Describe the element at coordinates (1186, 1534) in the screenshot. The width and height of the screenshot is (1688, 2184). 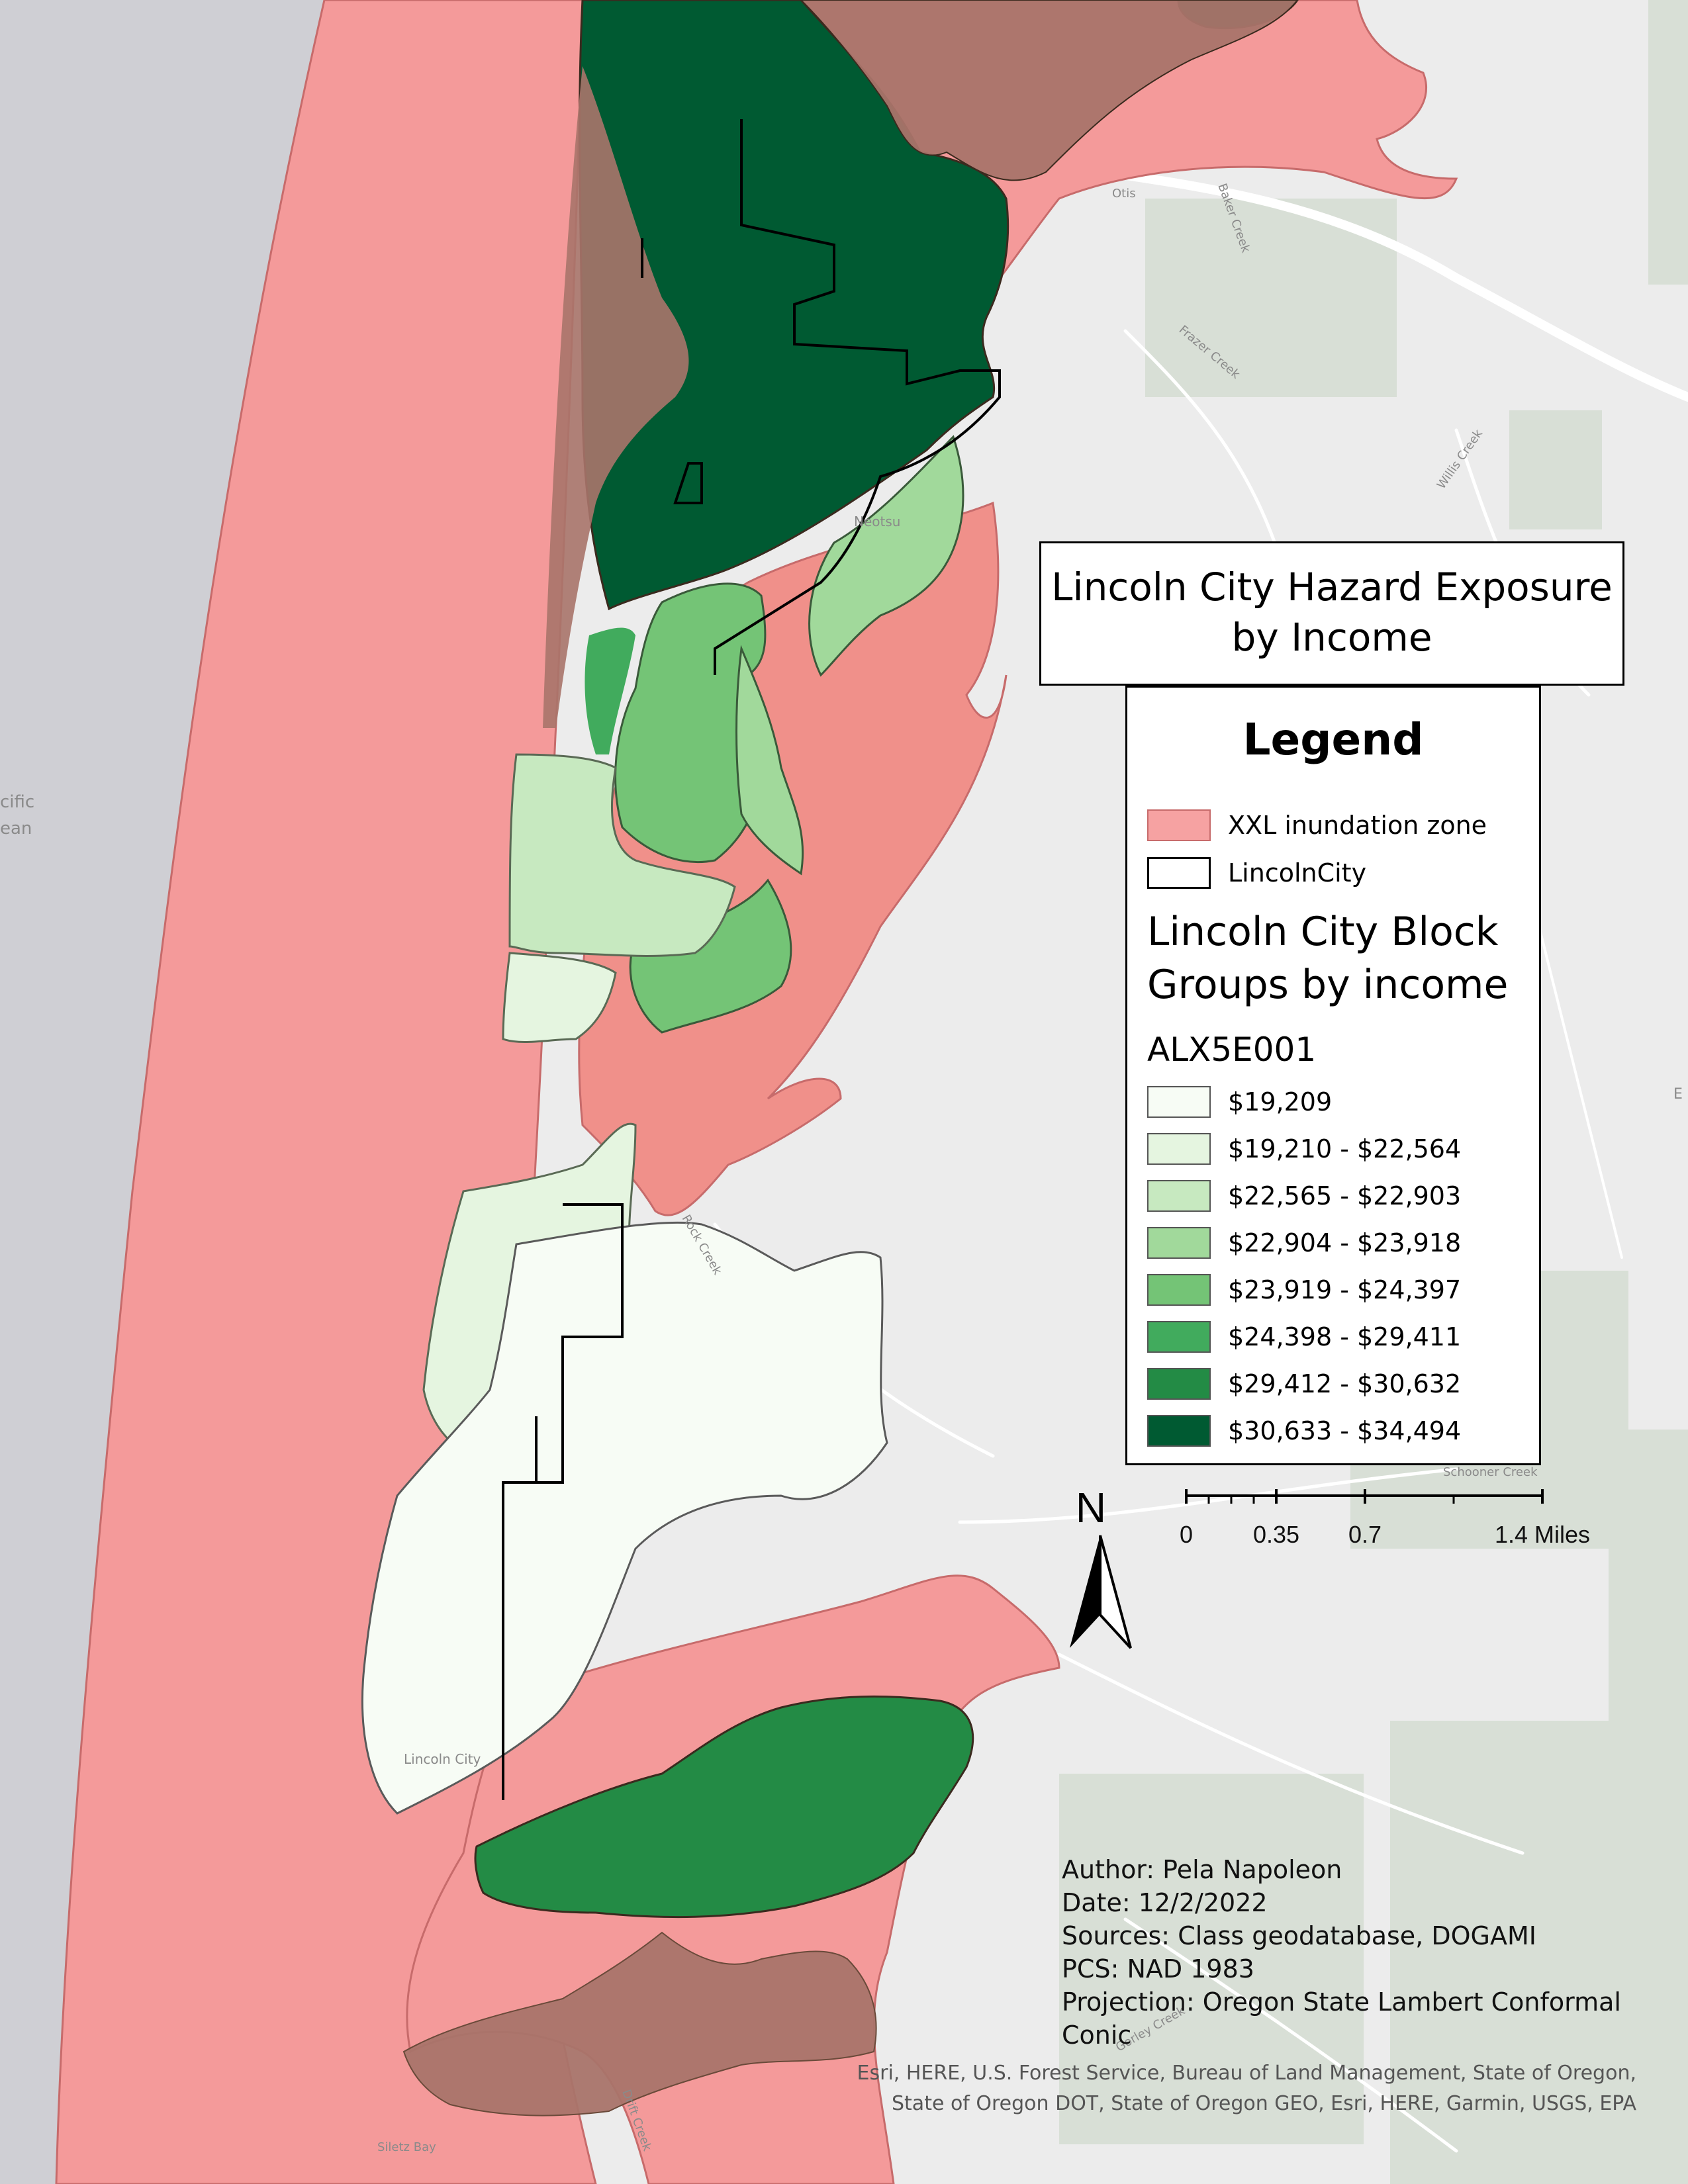
I see `scale-tick-0: 0` at that location.